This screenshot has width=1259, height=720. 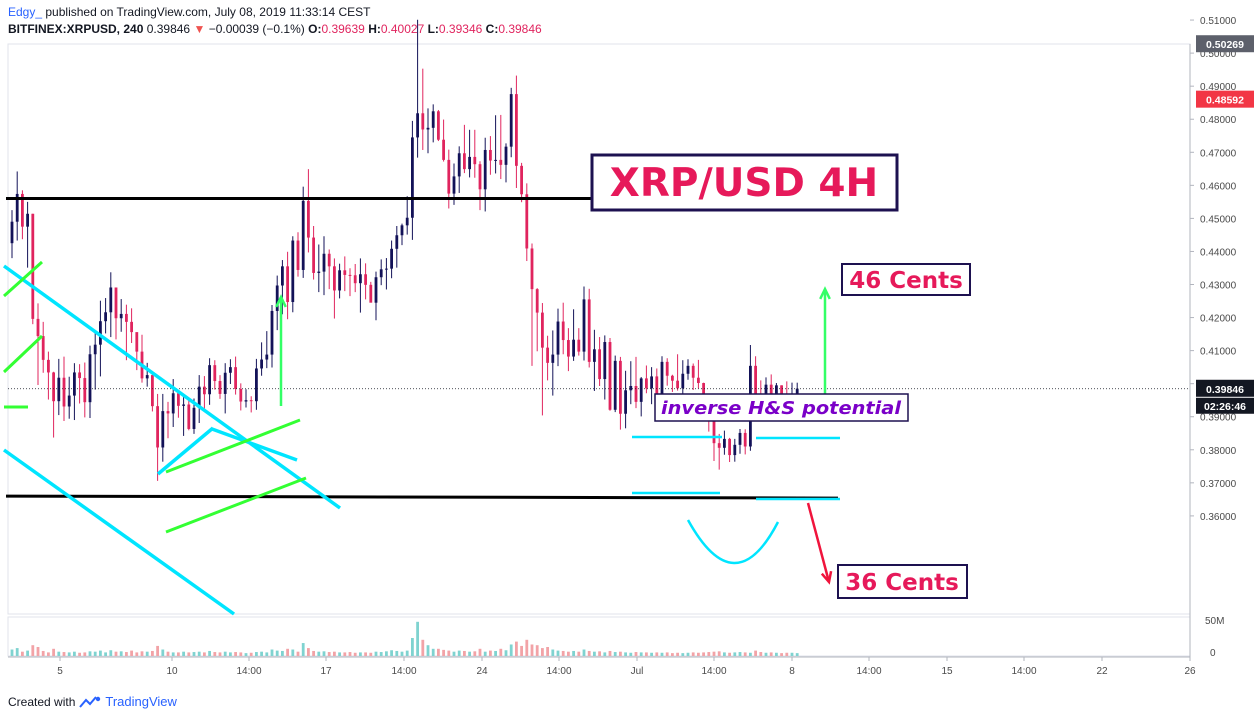 What do you see at coordinates (76, 29) in the screenshot?
I see `symbol-label: BITFINEX:XRPUSD, 240` at bounding box center [76, 29].